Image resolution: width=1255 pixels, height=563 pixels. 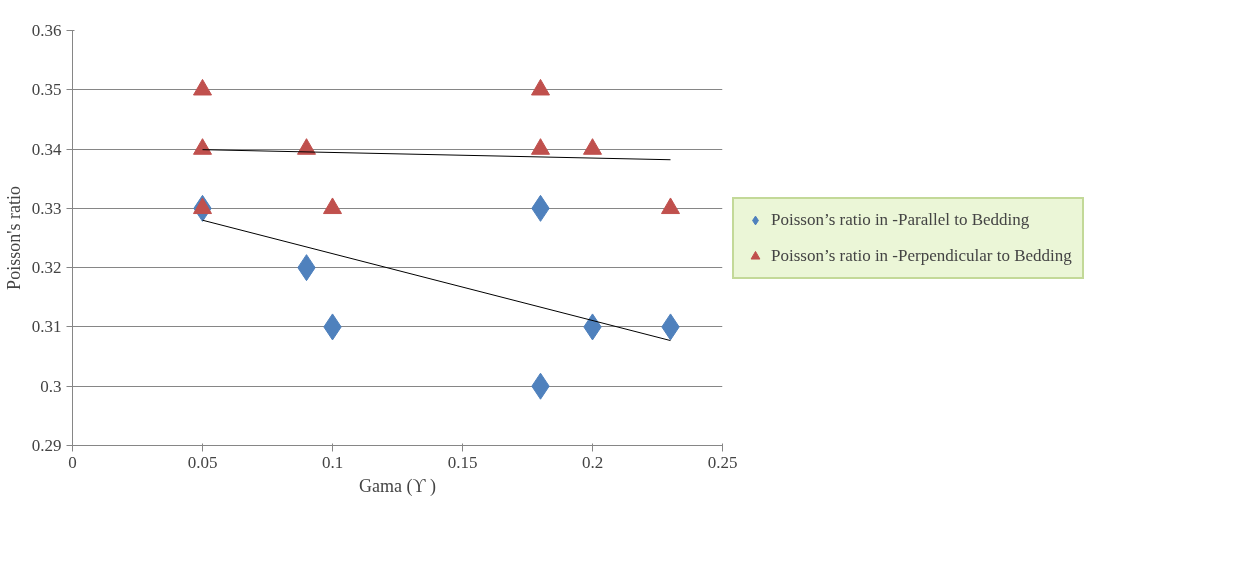 What do you see at coordinates (46, 30) in the screenshot?
I see `y-tick-label: 0.36` at bounding box center [46, 30].